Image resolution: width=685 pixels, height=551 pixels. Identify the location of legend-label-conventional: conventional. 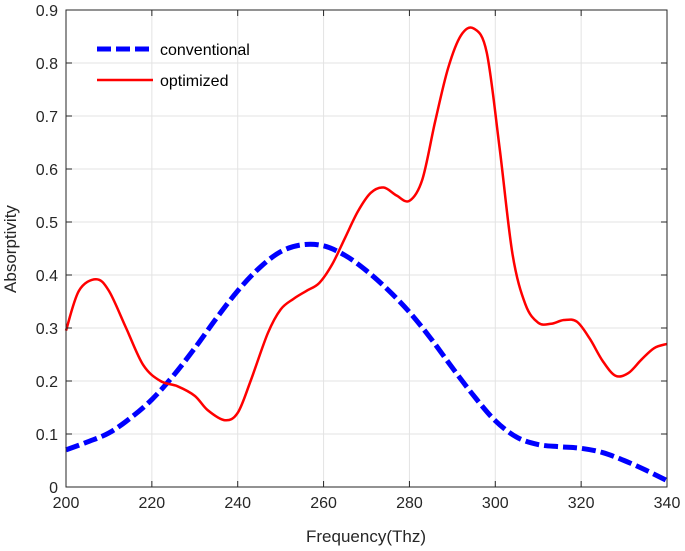
(205, 50).